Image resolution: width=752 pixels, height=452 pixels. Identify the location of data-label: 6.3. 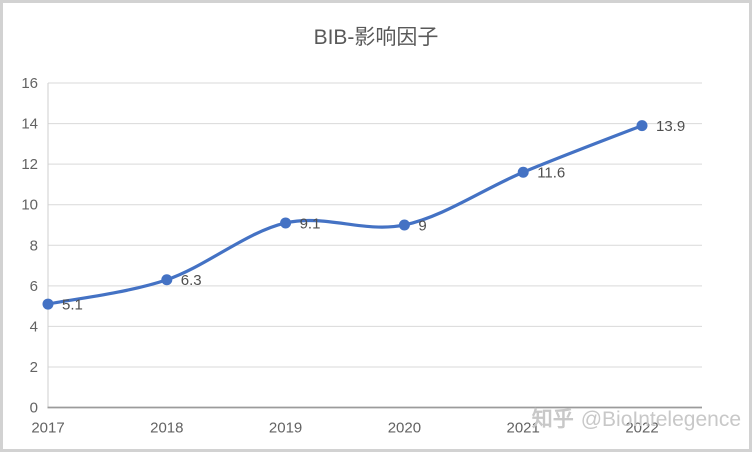
(191, 280).